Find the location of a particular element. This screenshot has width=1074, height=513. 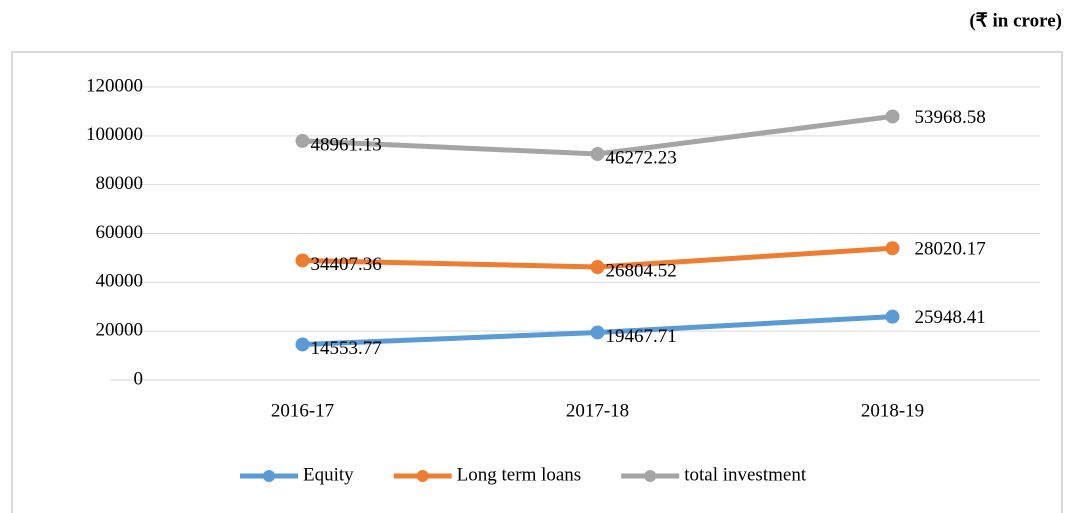

unit-note: (₹ in crore) is located at coordinates (1015, 20).